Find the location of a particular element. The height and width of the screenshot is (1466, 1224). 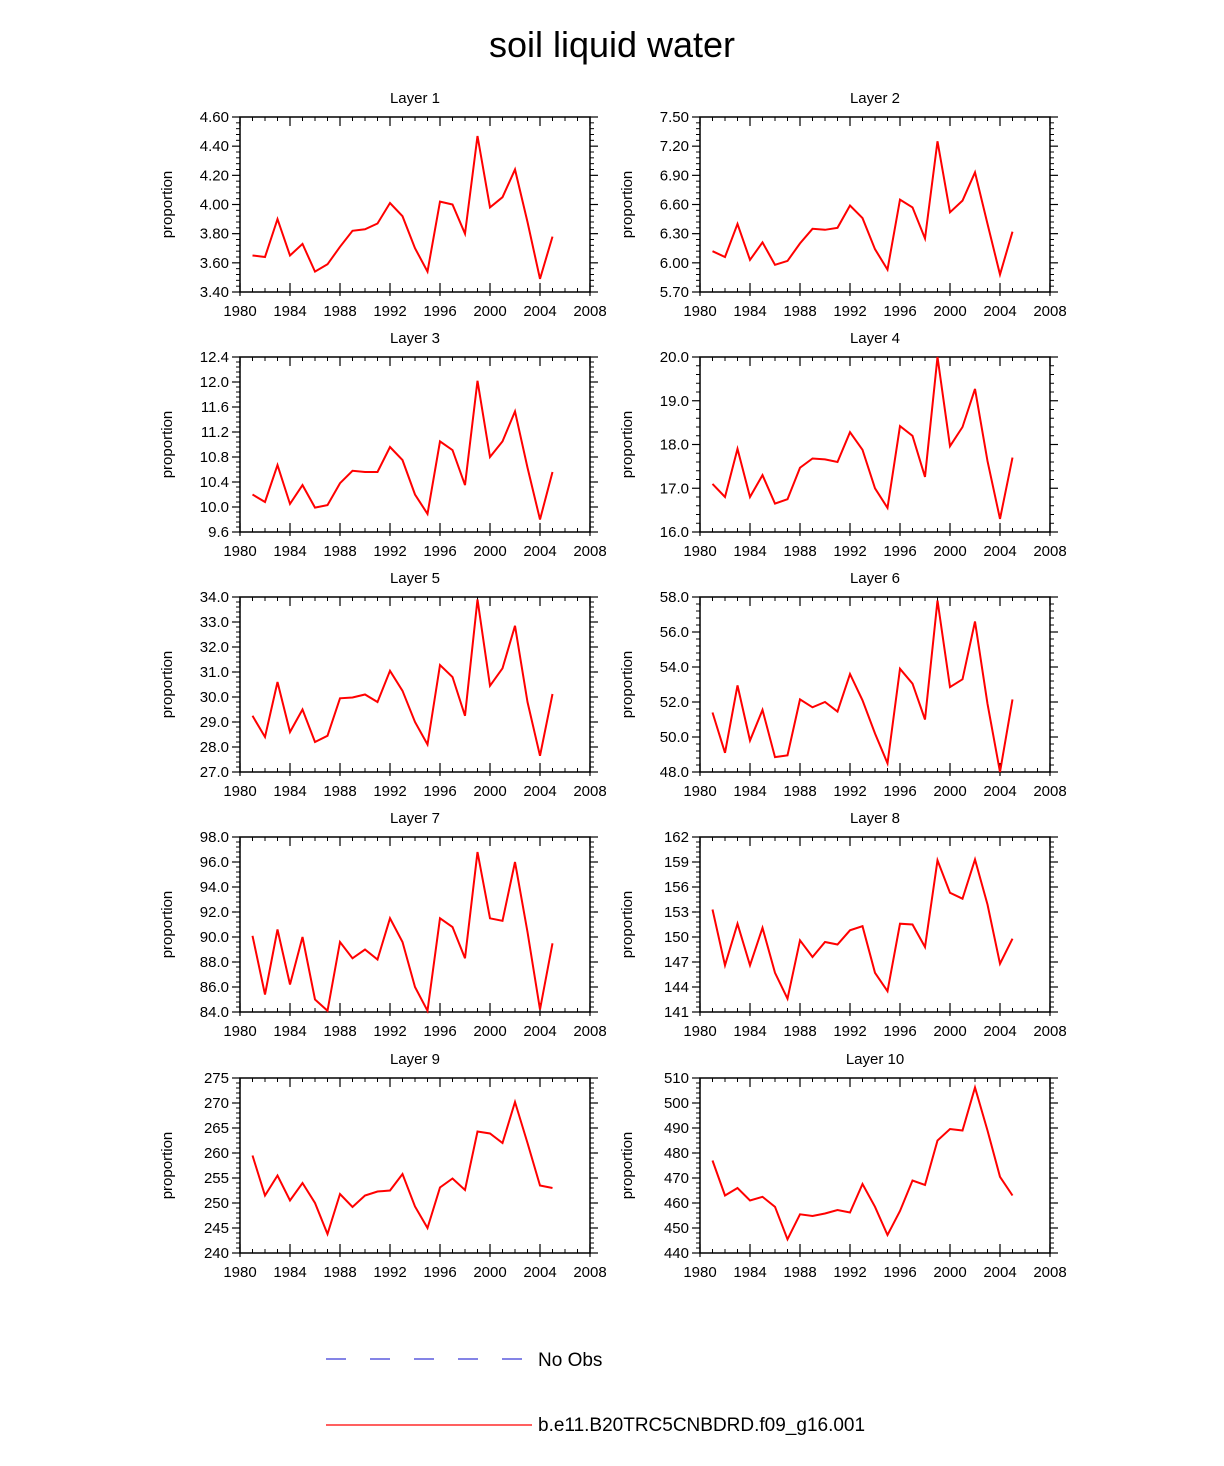

y-tick-label: 16.0 is located at coordinates (674, 532).